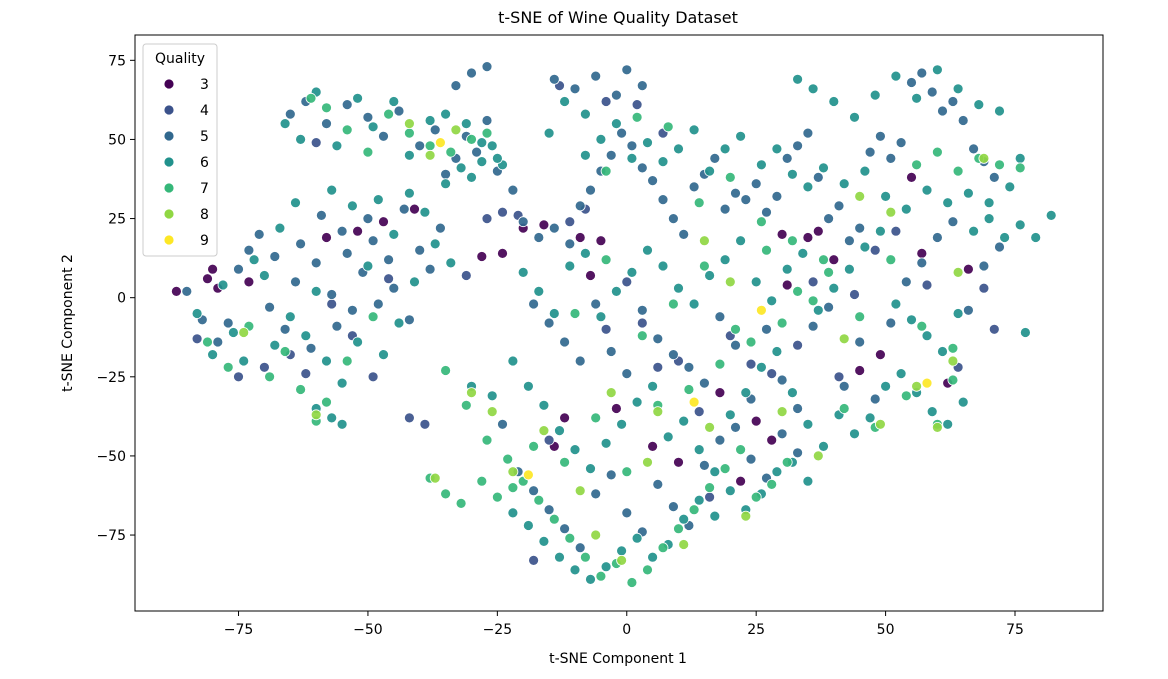 The image size is (1168, 679). Describe the element at coordinates (204, 85) in the screenshot. I see `legend-label-quality-3: 3` at that location.